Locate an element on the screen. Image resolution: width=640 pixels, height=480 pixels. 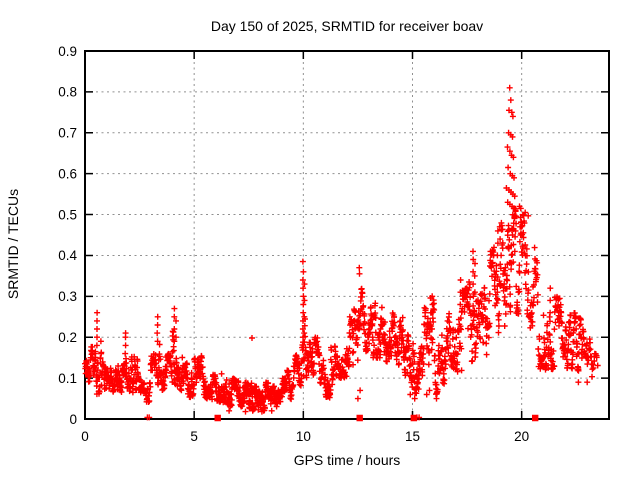
x-tick-label: 20 is located at coordinates (521, 436).